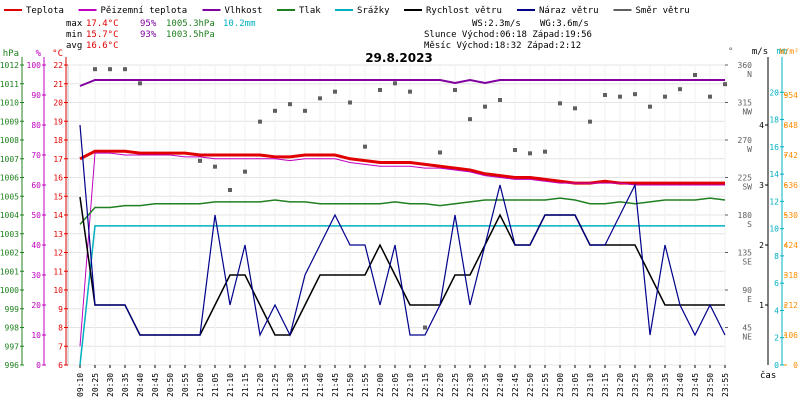 The height and width of the screenshot is (400, 800). Describe the element at coordinates (12, 309) in the screenshot. I see `hpa-tick-label: 999` at that location.